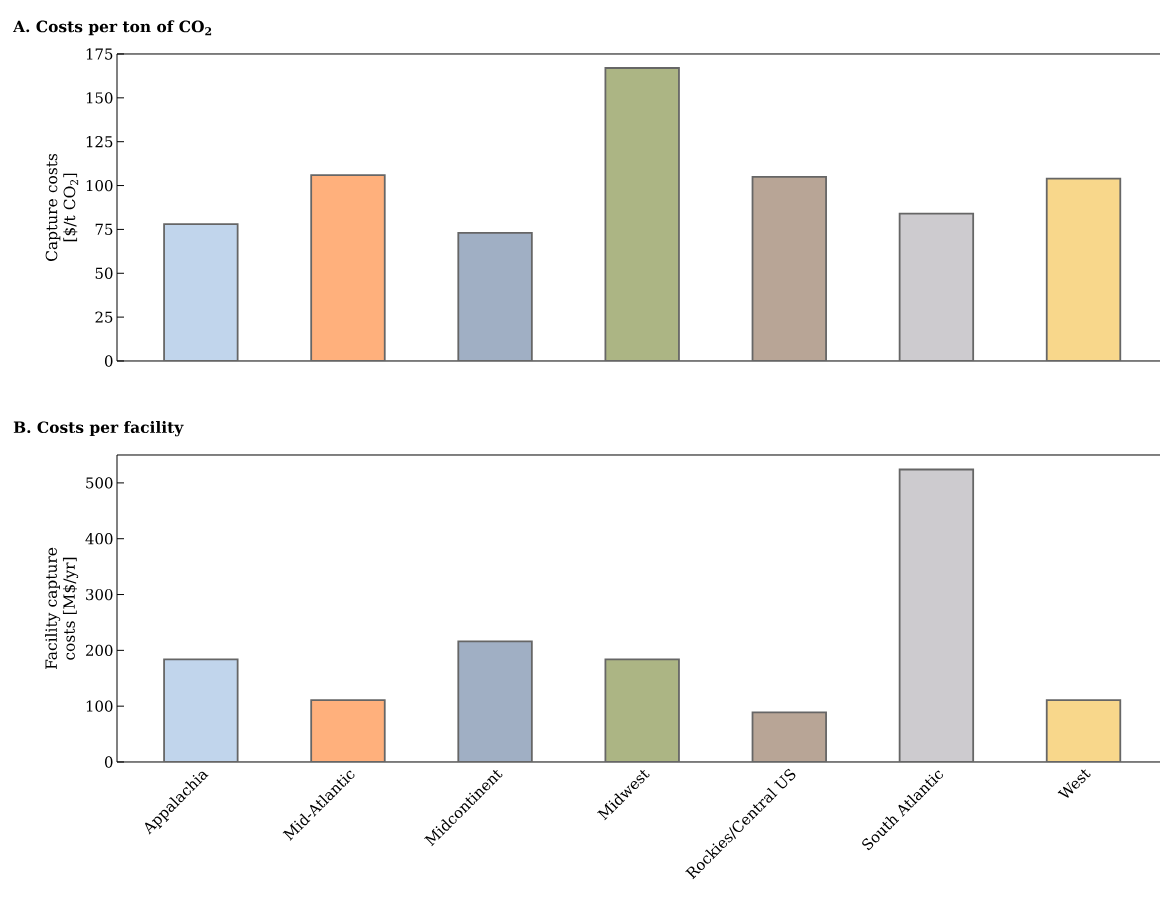 The width and height of the screenshot is (1161, 922). I want to click on chart-title: A. Costs per ton of CO$_{2}$, so click(112, 28).